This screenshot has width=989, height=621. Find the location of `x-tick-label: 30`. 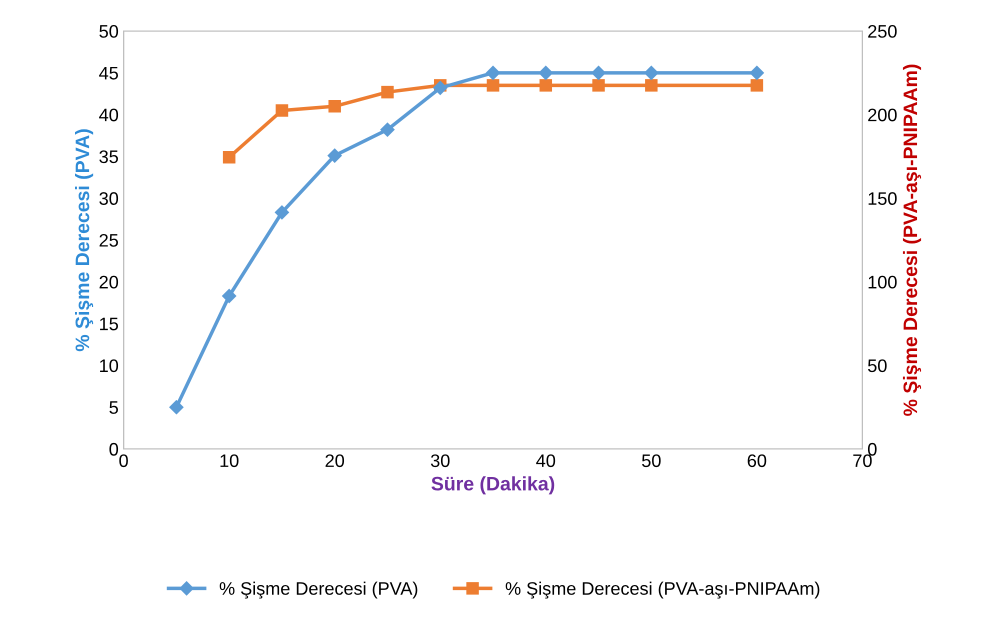

x-tick-label: 30 is located at coordinates (440, 461).